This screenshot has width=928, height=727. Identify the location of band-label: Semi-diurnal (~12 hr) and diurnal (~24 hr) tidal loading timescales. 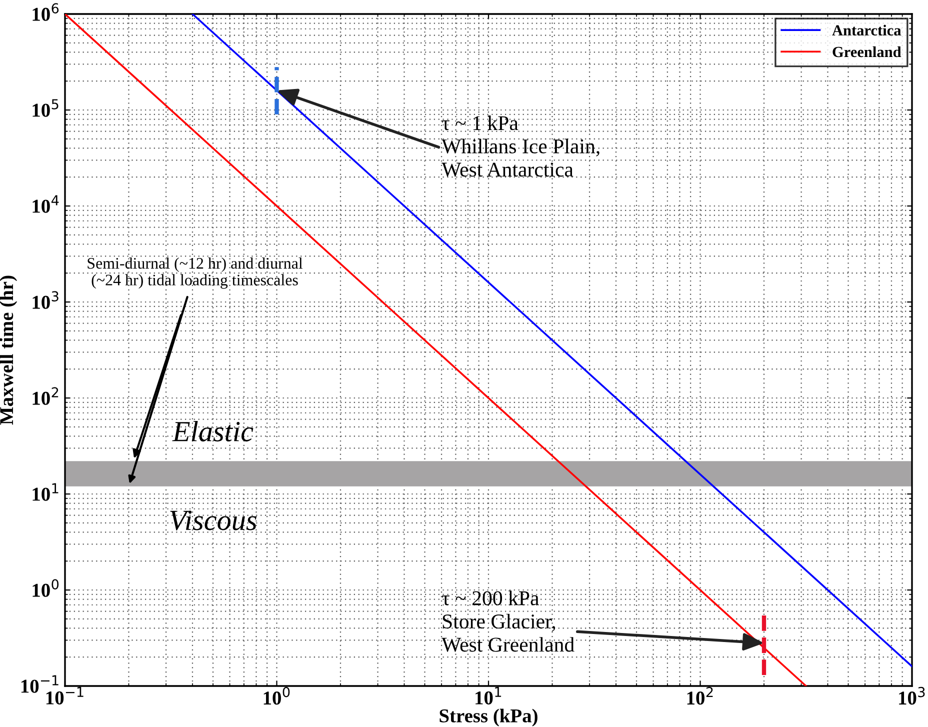
(195, 273).